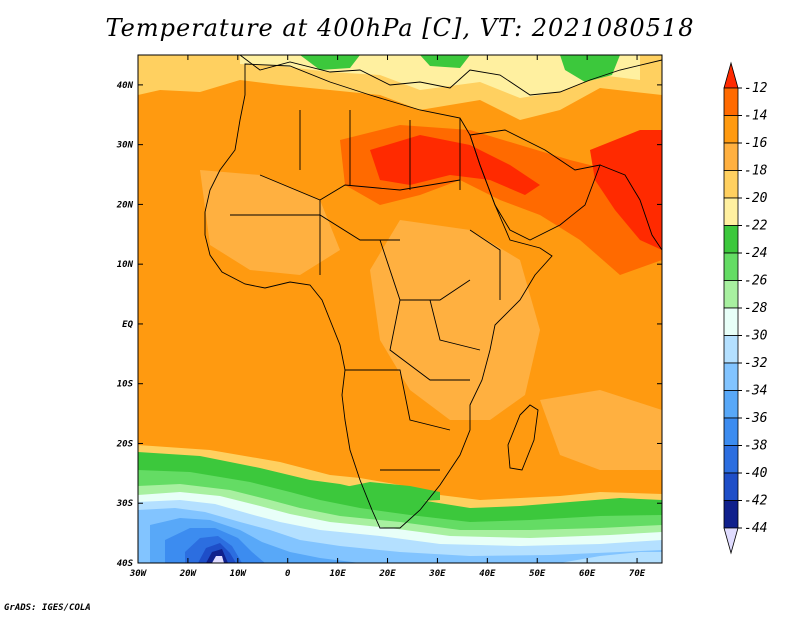 This screenshot has height=618, width=800. What do you see at coordinates (756, 473) in the screenshot?
I see `colorbar-label: -40` at bounding box center [756, 473].